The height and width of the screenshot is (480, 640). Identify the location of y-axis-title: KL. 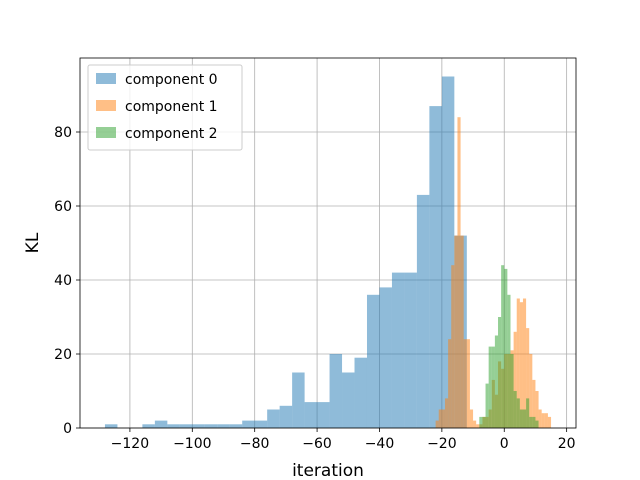
(33, 242).